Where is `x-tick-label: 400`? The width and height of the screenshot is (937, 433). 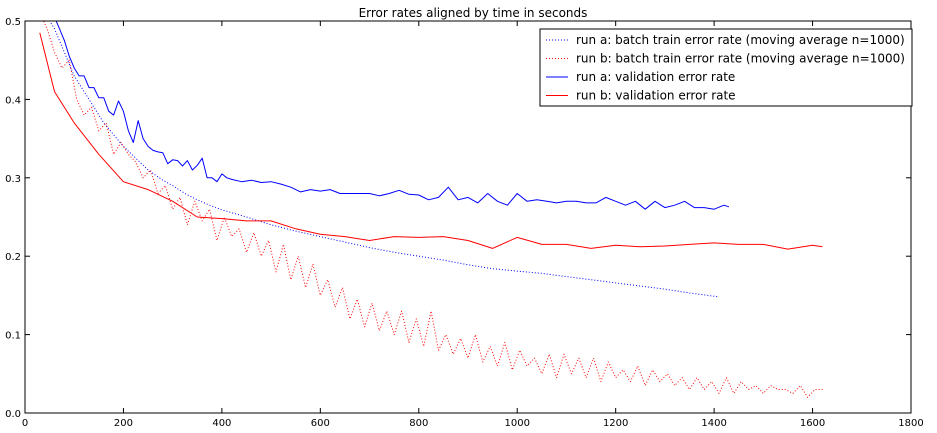
x-tick-label: 400 is located at coordinates (221, 423).